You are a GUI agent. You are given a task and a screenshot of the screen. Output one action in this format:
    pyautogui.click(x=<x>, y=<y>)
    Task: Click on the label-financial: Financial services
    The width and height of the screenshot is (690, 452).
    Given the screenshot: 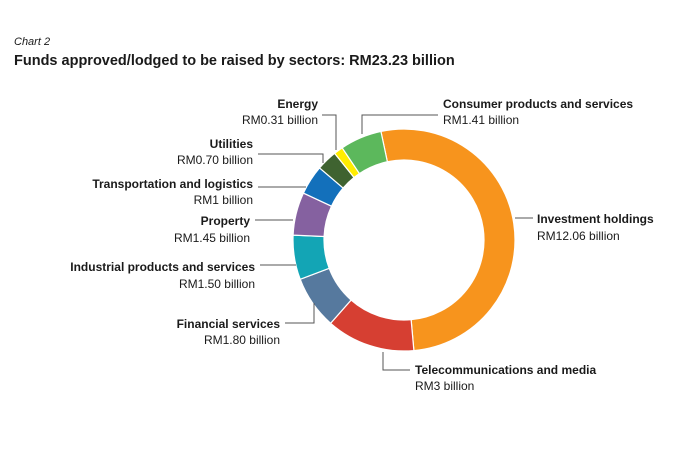 What is the action you would take?
    pyautogui.click(x=229, y=324)
    